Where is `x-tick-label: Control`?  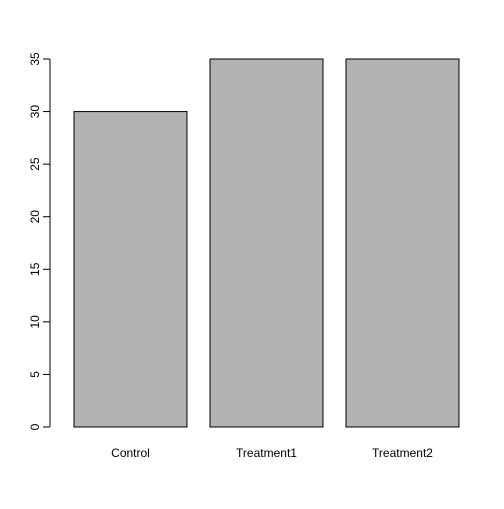 x-tick-label: Control is located at coordinates (130, 453).